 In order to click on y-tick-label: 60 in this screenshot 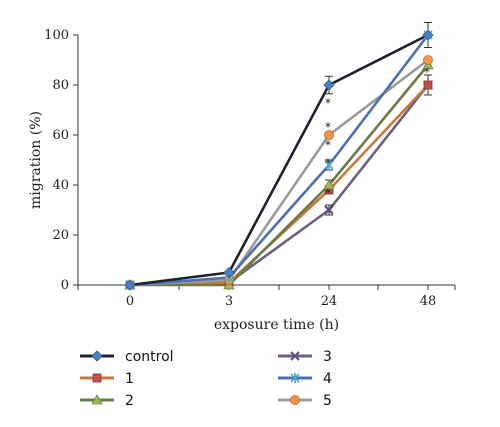, I will do `click(60, 135)`.